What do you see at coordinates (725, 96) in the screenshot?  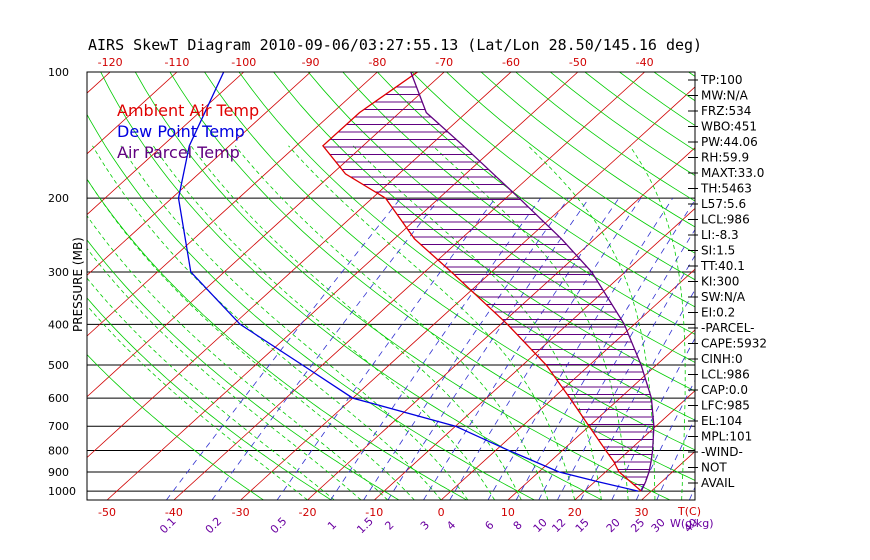 I see `side-panel-item: MW:N/A` at bounding box center [725, 96].